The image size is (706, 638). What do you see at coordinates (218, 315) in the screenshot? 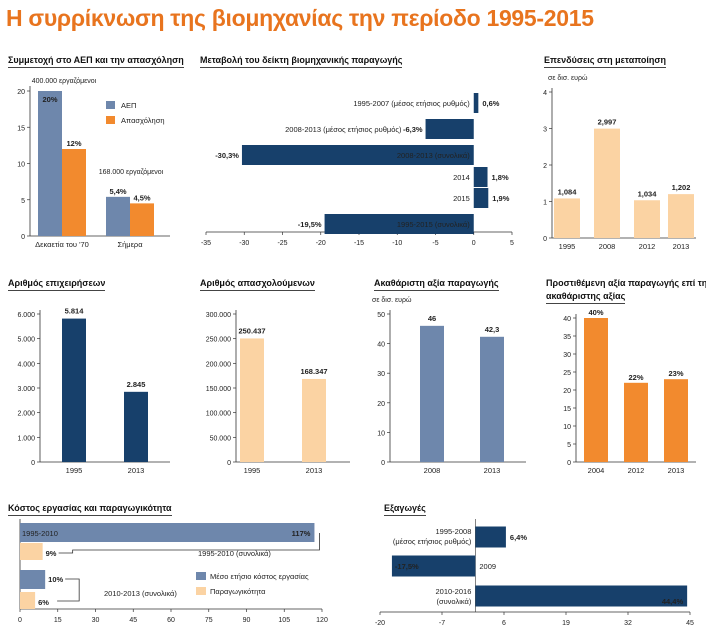
I see `y-tick-label: 300.000` at bounding box center [218, 315].